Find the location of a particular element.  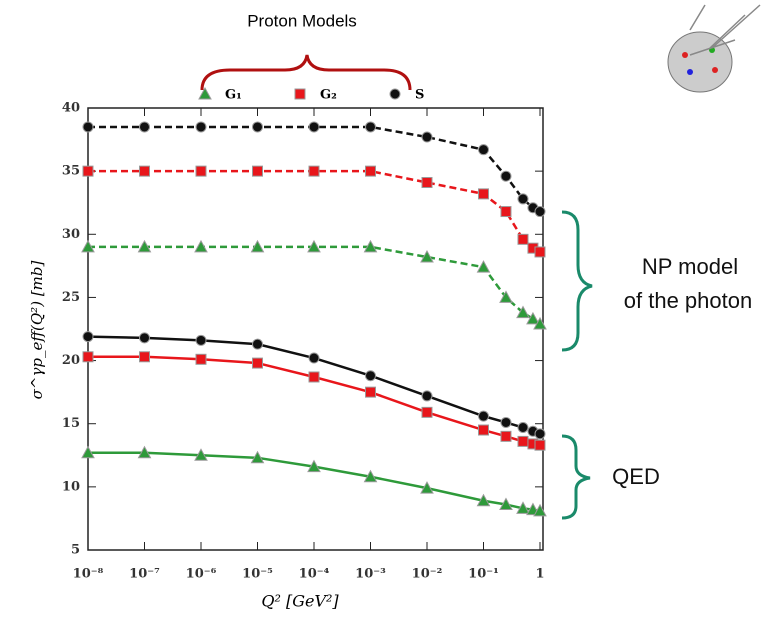

y-tick-label: 25 is located at coordinates (71, 297).